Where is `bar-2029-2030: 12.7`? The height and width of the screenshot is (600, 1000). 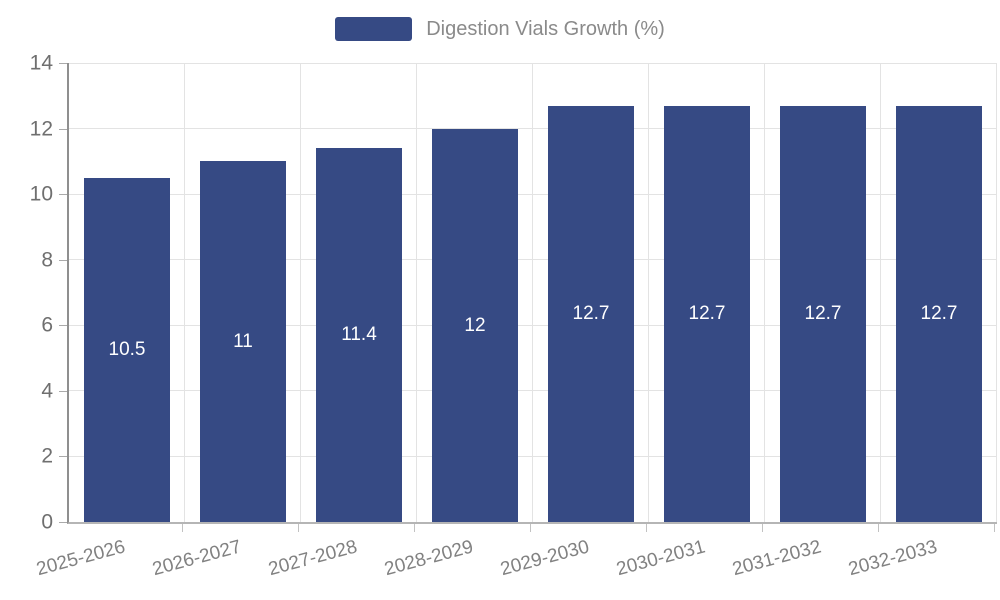
bar-2029-2030: 12.7 is located at coordinates (591, 314).